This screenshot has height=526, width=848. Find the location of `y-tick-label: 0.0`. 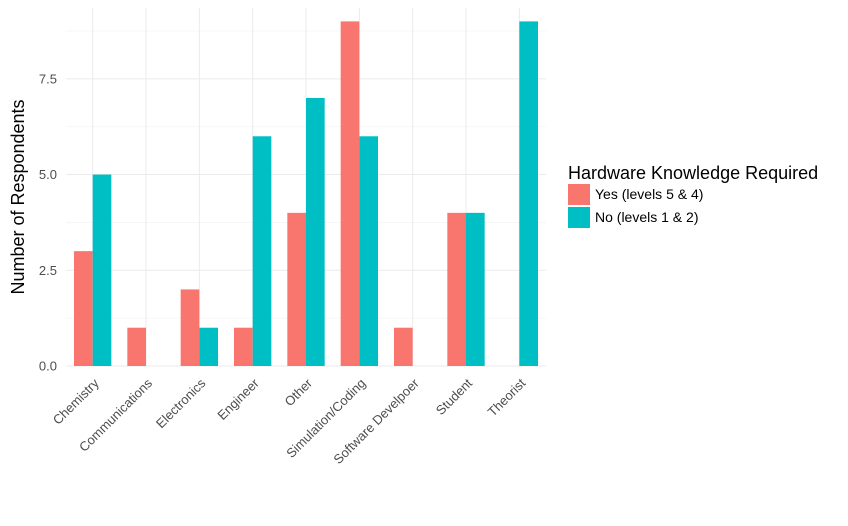

y-tick-label: 0.0 is located at coordinates (48, 366).